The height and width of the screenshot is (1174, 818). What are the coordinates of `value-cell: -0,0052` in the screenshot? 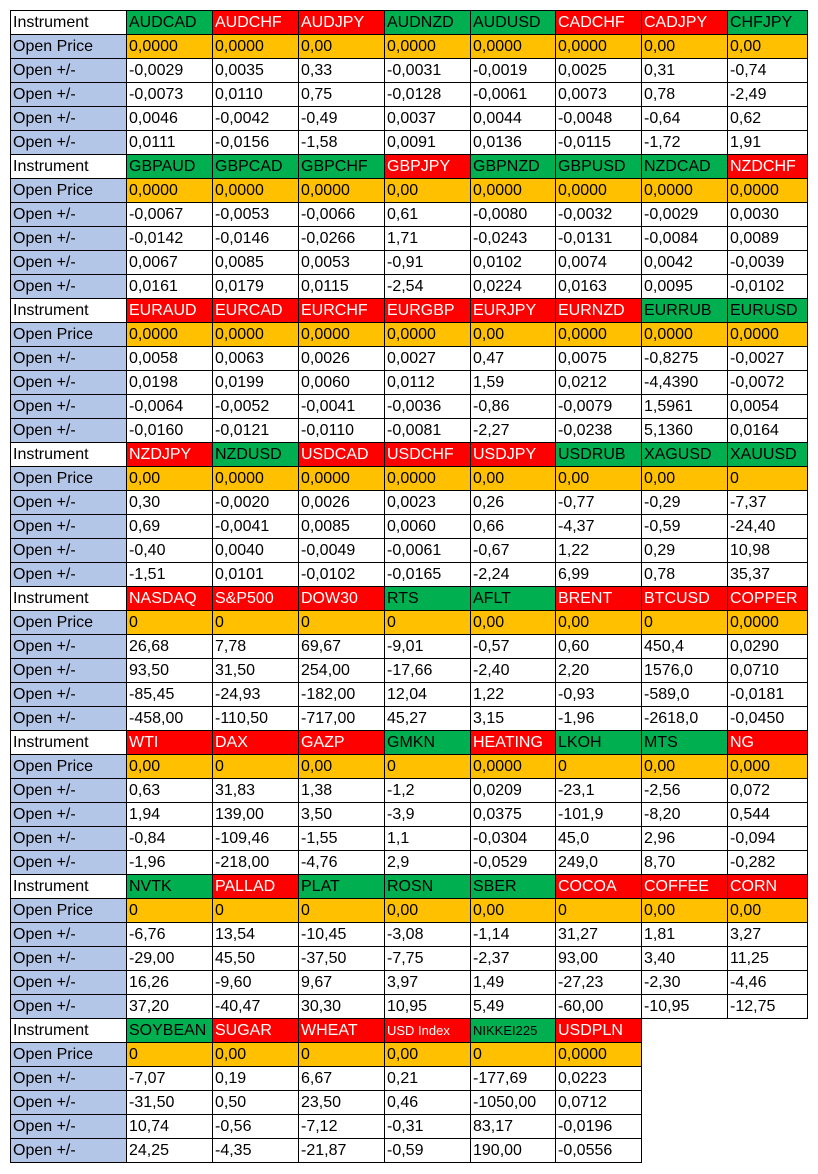 It's located at (255, 406).